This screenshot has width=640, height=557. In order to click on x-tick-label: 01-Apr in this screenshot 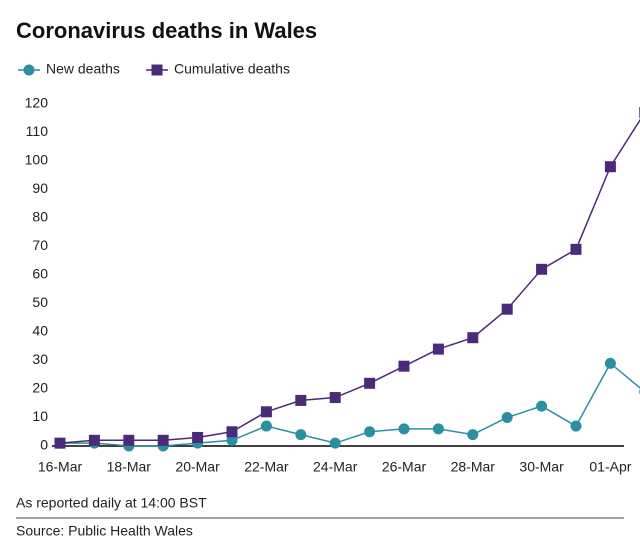, I will do `click(610, 467)`.